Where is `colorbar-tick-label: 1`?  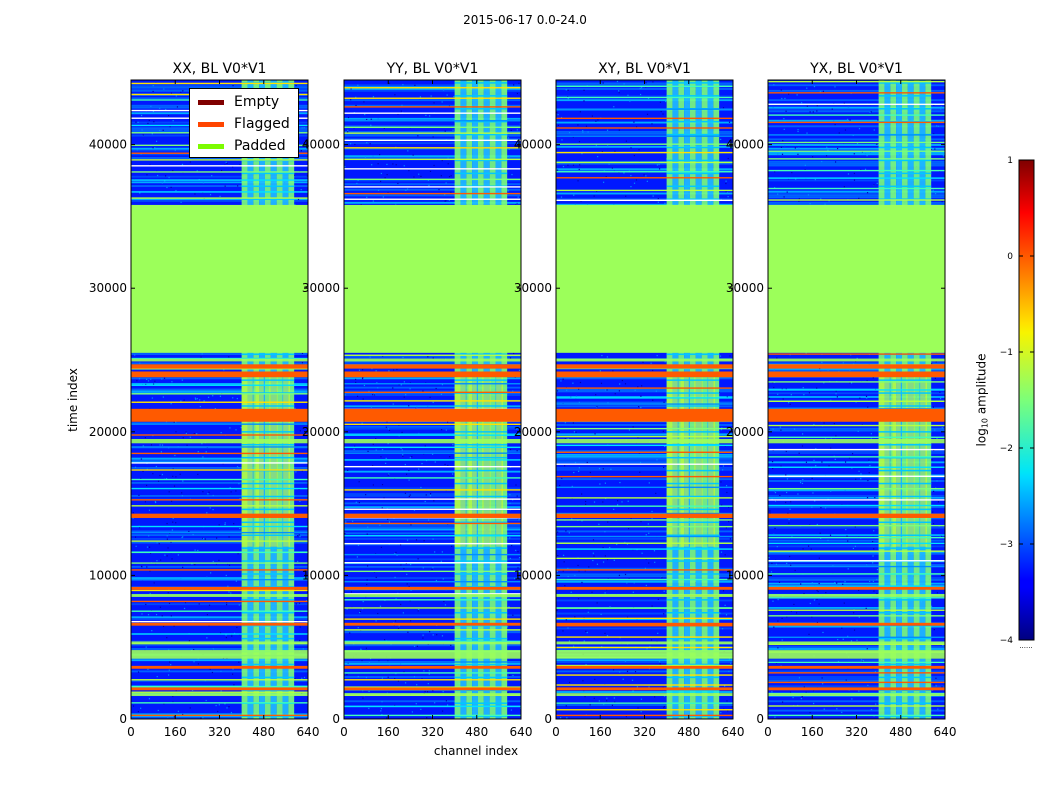 colorbar-tick-label: 1 is located at coordinates (1010, 161).